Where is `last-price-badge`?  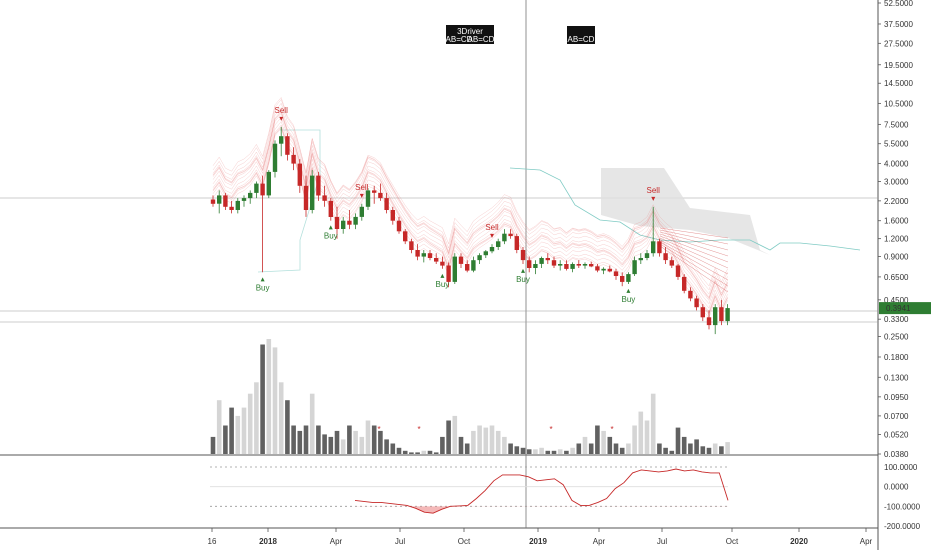
last-price-badge is located at coordinates (905, 308).